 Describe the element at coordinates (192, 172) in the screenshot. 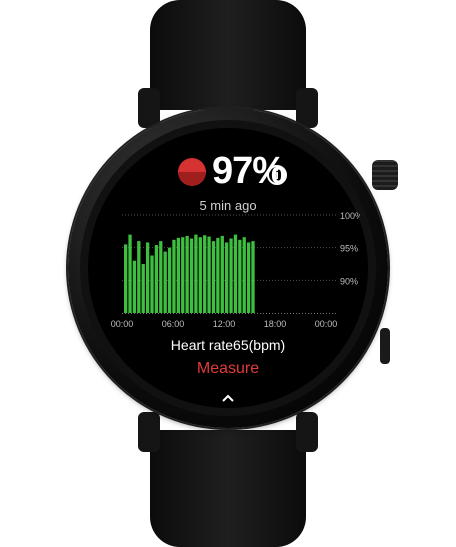

I see `blood-oxygen-icon` at that location.